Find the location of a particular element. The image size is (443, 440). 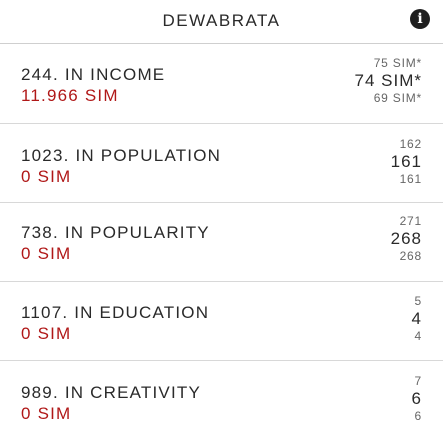

rank-above-value: 162 is located at coordinates (410, 144).